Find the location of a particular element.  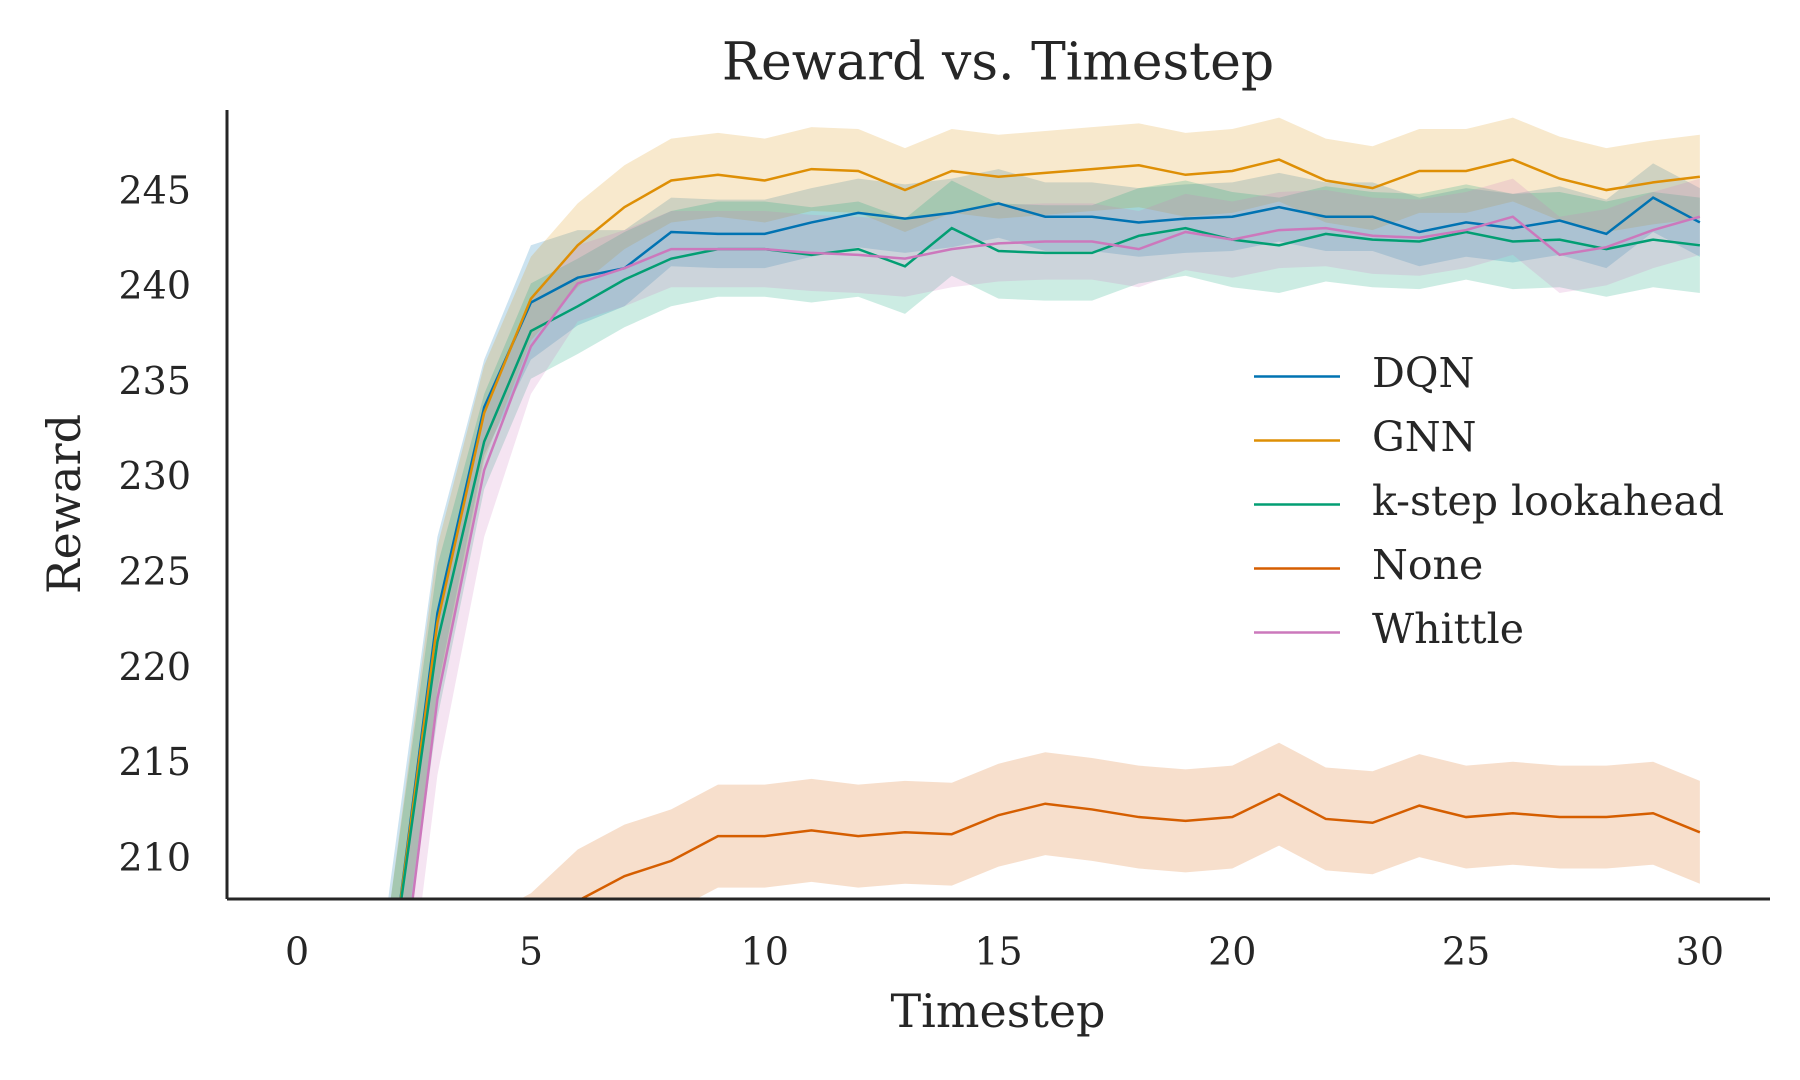

y-tick-label: 225 is located at coordinates (154, 572).